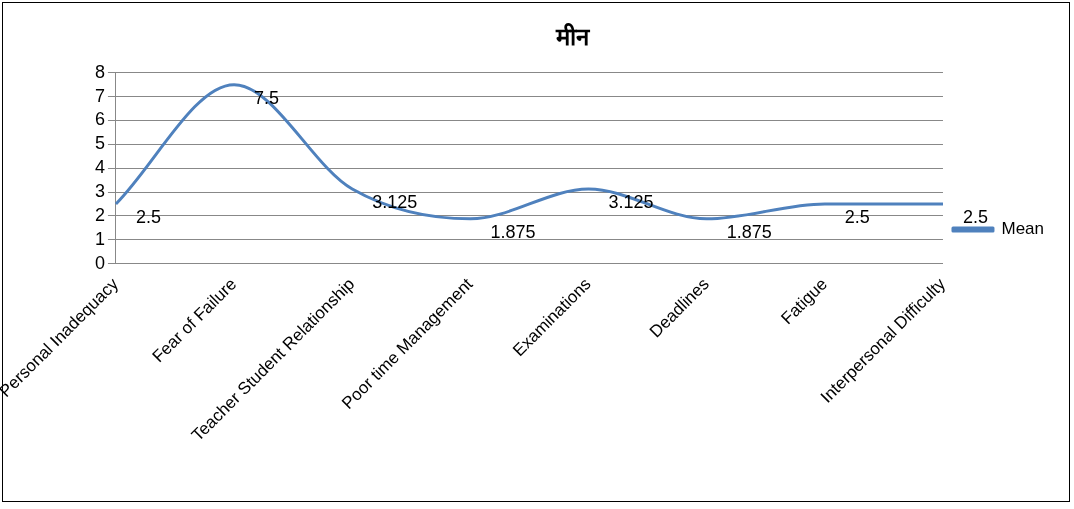  I want to click on y-tick-label: 2, so click(99, 214).